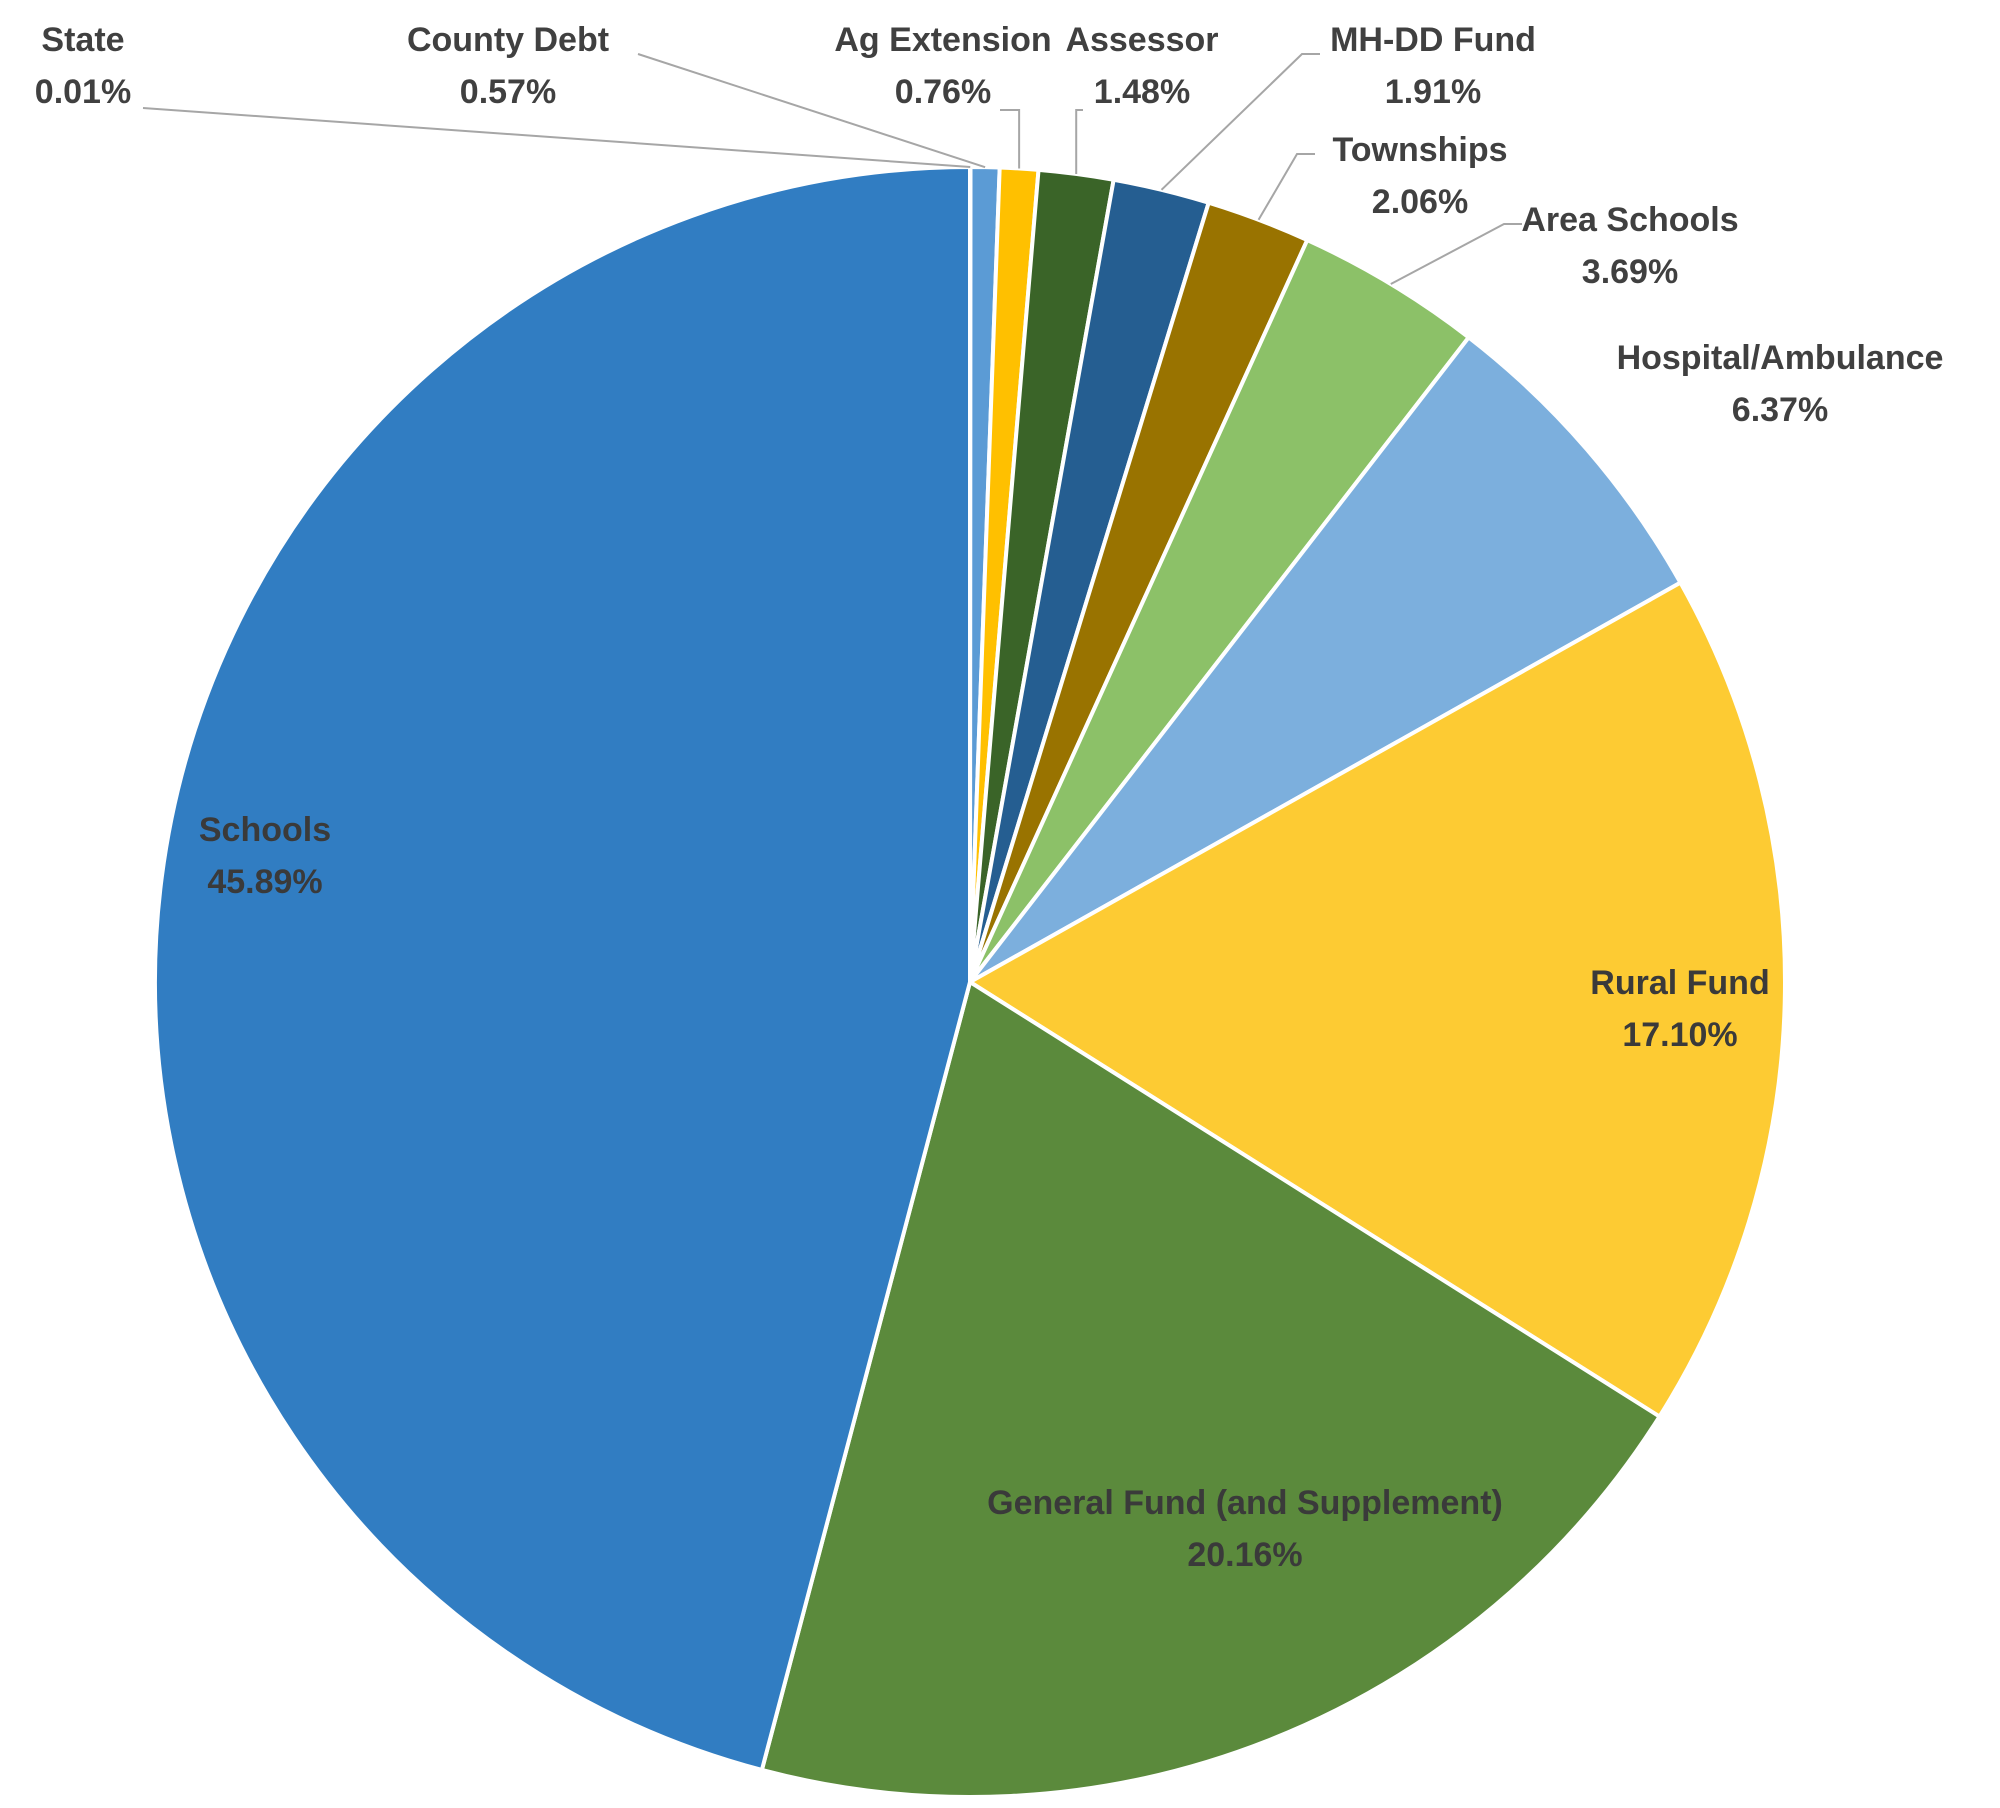 This screenshot has height=1808, width=2000. What do you see at coordinates (1420, 202) in the screenshot?
I see `slice-label-value: 2.06%` at bounding box center [1420, 202].